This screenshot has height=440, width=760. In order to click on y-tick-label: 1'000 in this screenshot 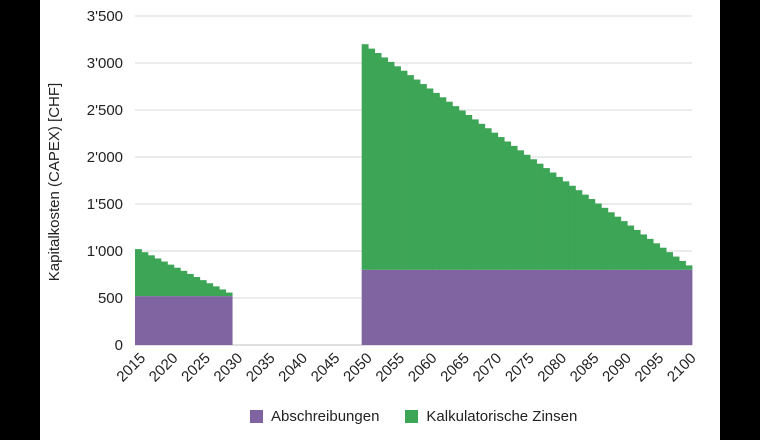, I will do `click(105, 251)`.